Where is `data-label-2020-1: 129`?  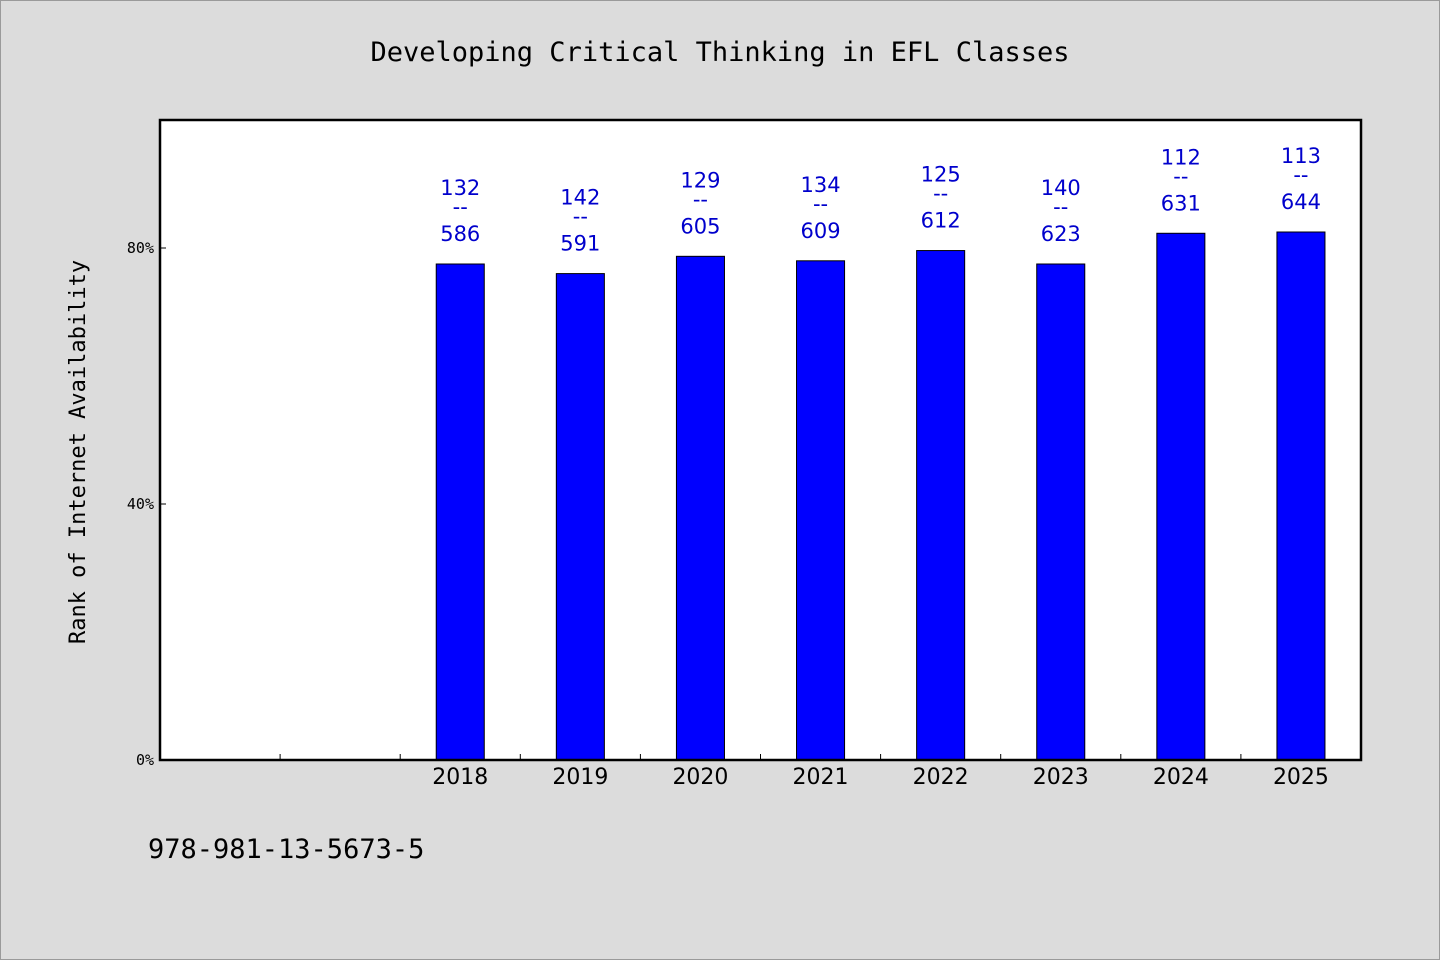 data-label-2020-1: 129 is located at coordinates (700, 180).